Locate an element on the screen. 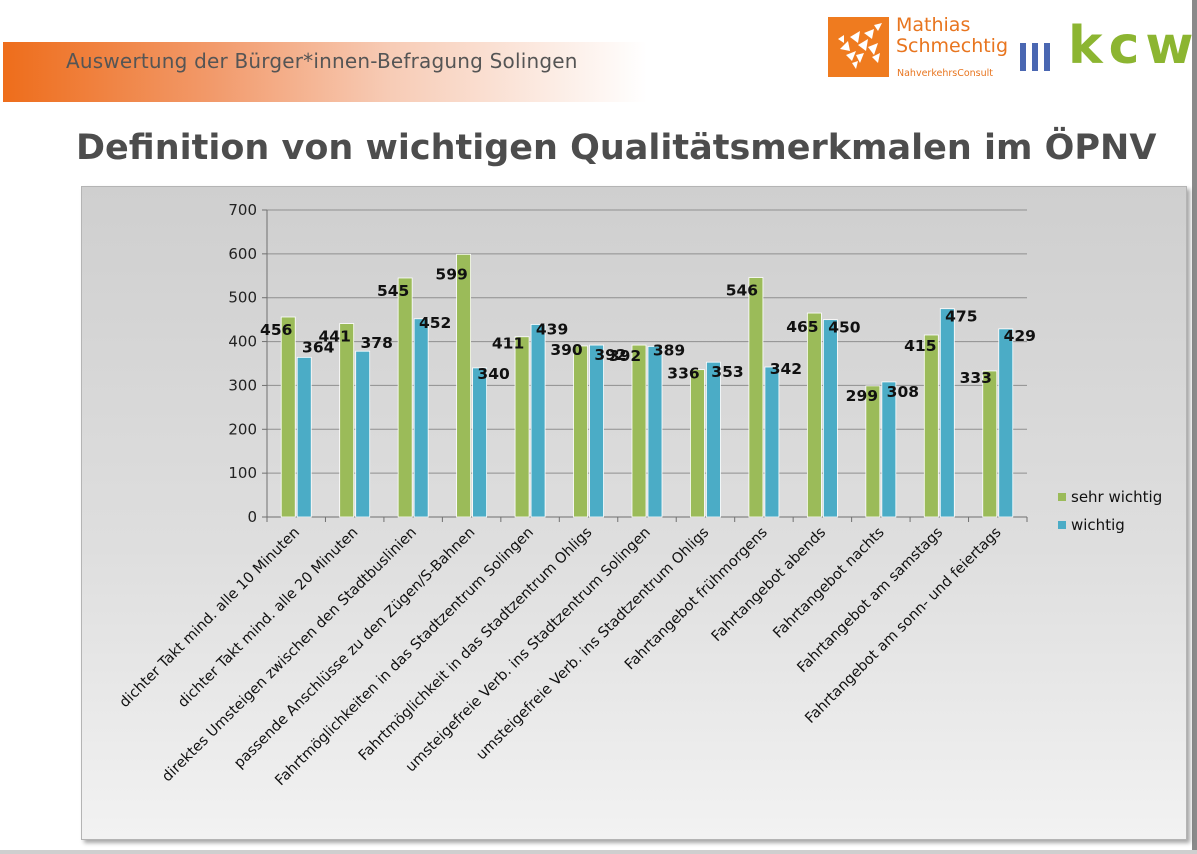  y-tick-label: 500 is located at coordinates (242, 298).